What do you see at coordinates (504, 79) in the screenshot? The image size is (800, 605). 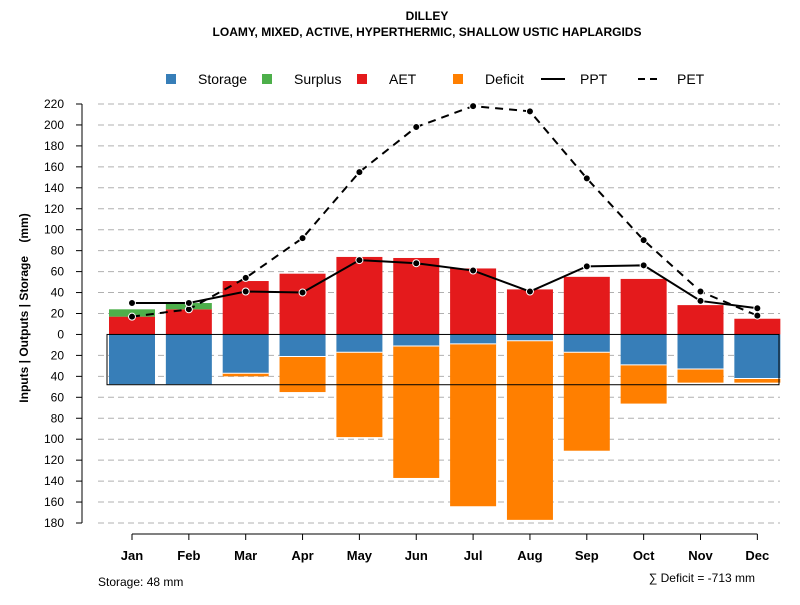 I see `legend-label: Deficit` at bounding box center [504, 79].